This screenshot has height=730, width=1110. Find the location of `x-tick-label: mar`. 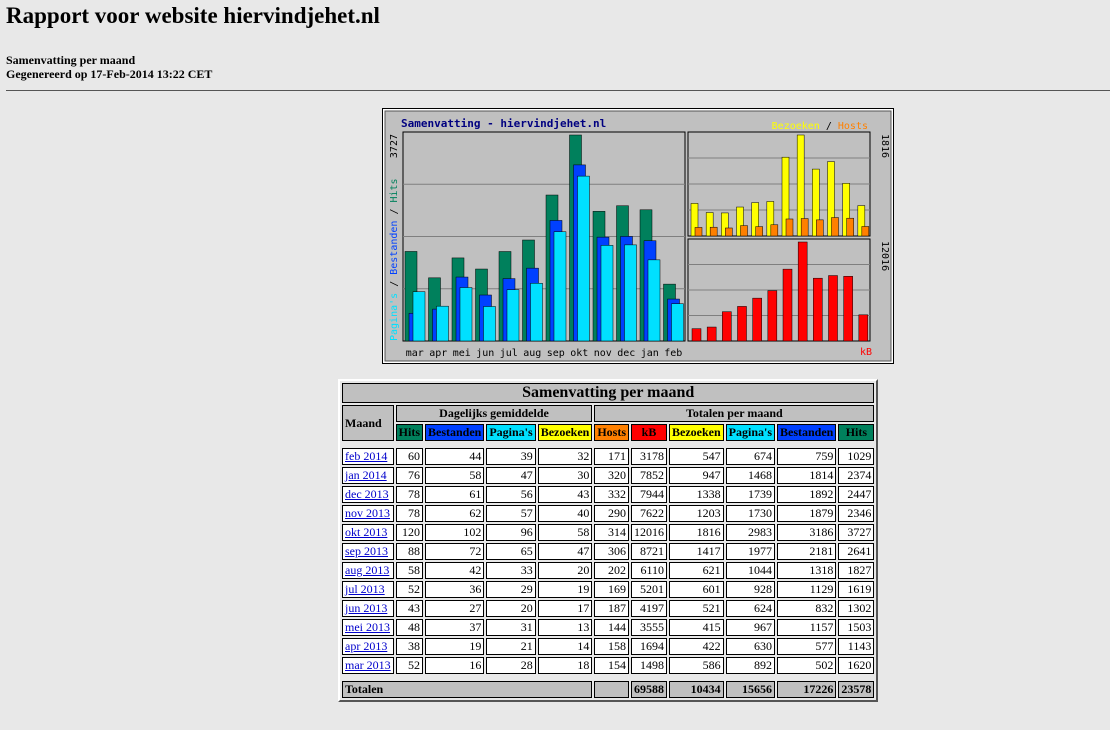

x-tick-label: mar is located at coordinates (415, 353).